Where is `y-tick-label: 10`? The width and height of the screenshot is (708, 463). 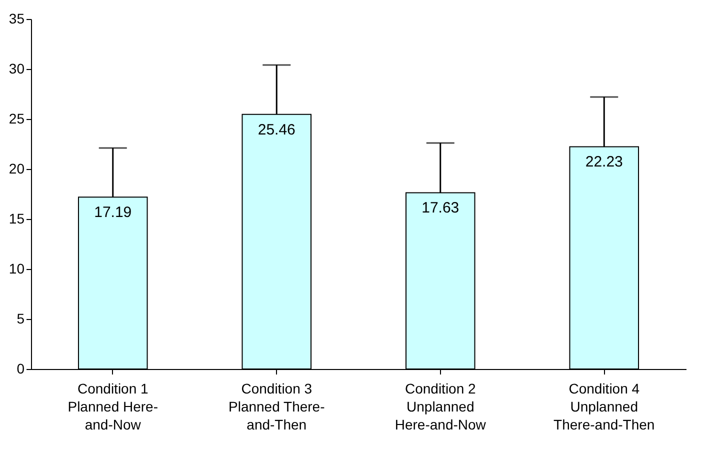
y-tick-label: 10 is located at coordinates (16, 268).